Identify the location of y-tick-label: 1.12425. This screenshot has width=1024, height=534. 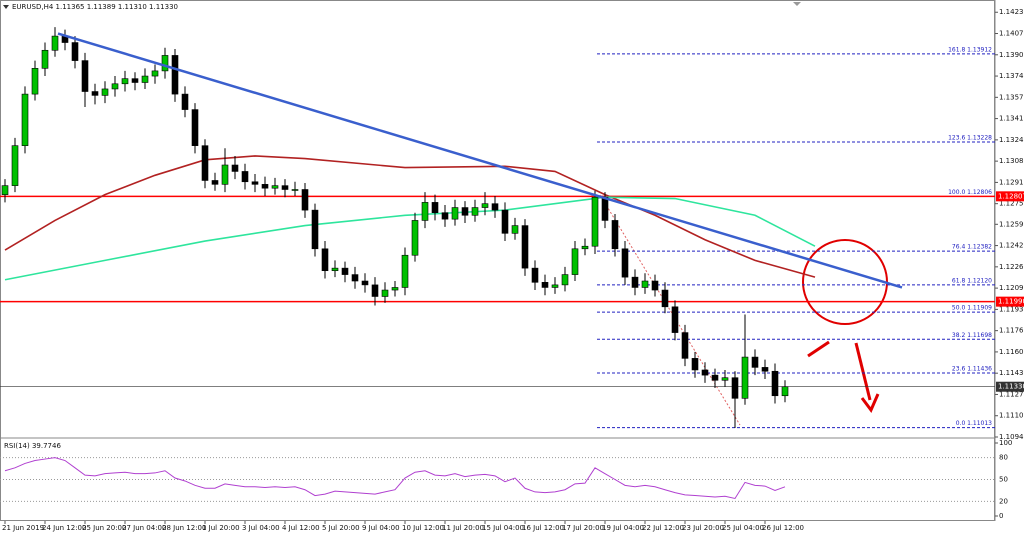
(1011, 246).